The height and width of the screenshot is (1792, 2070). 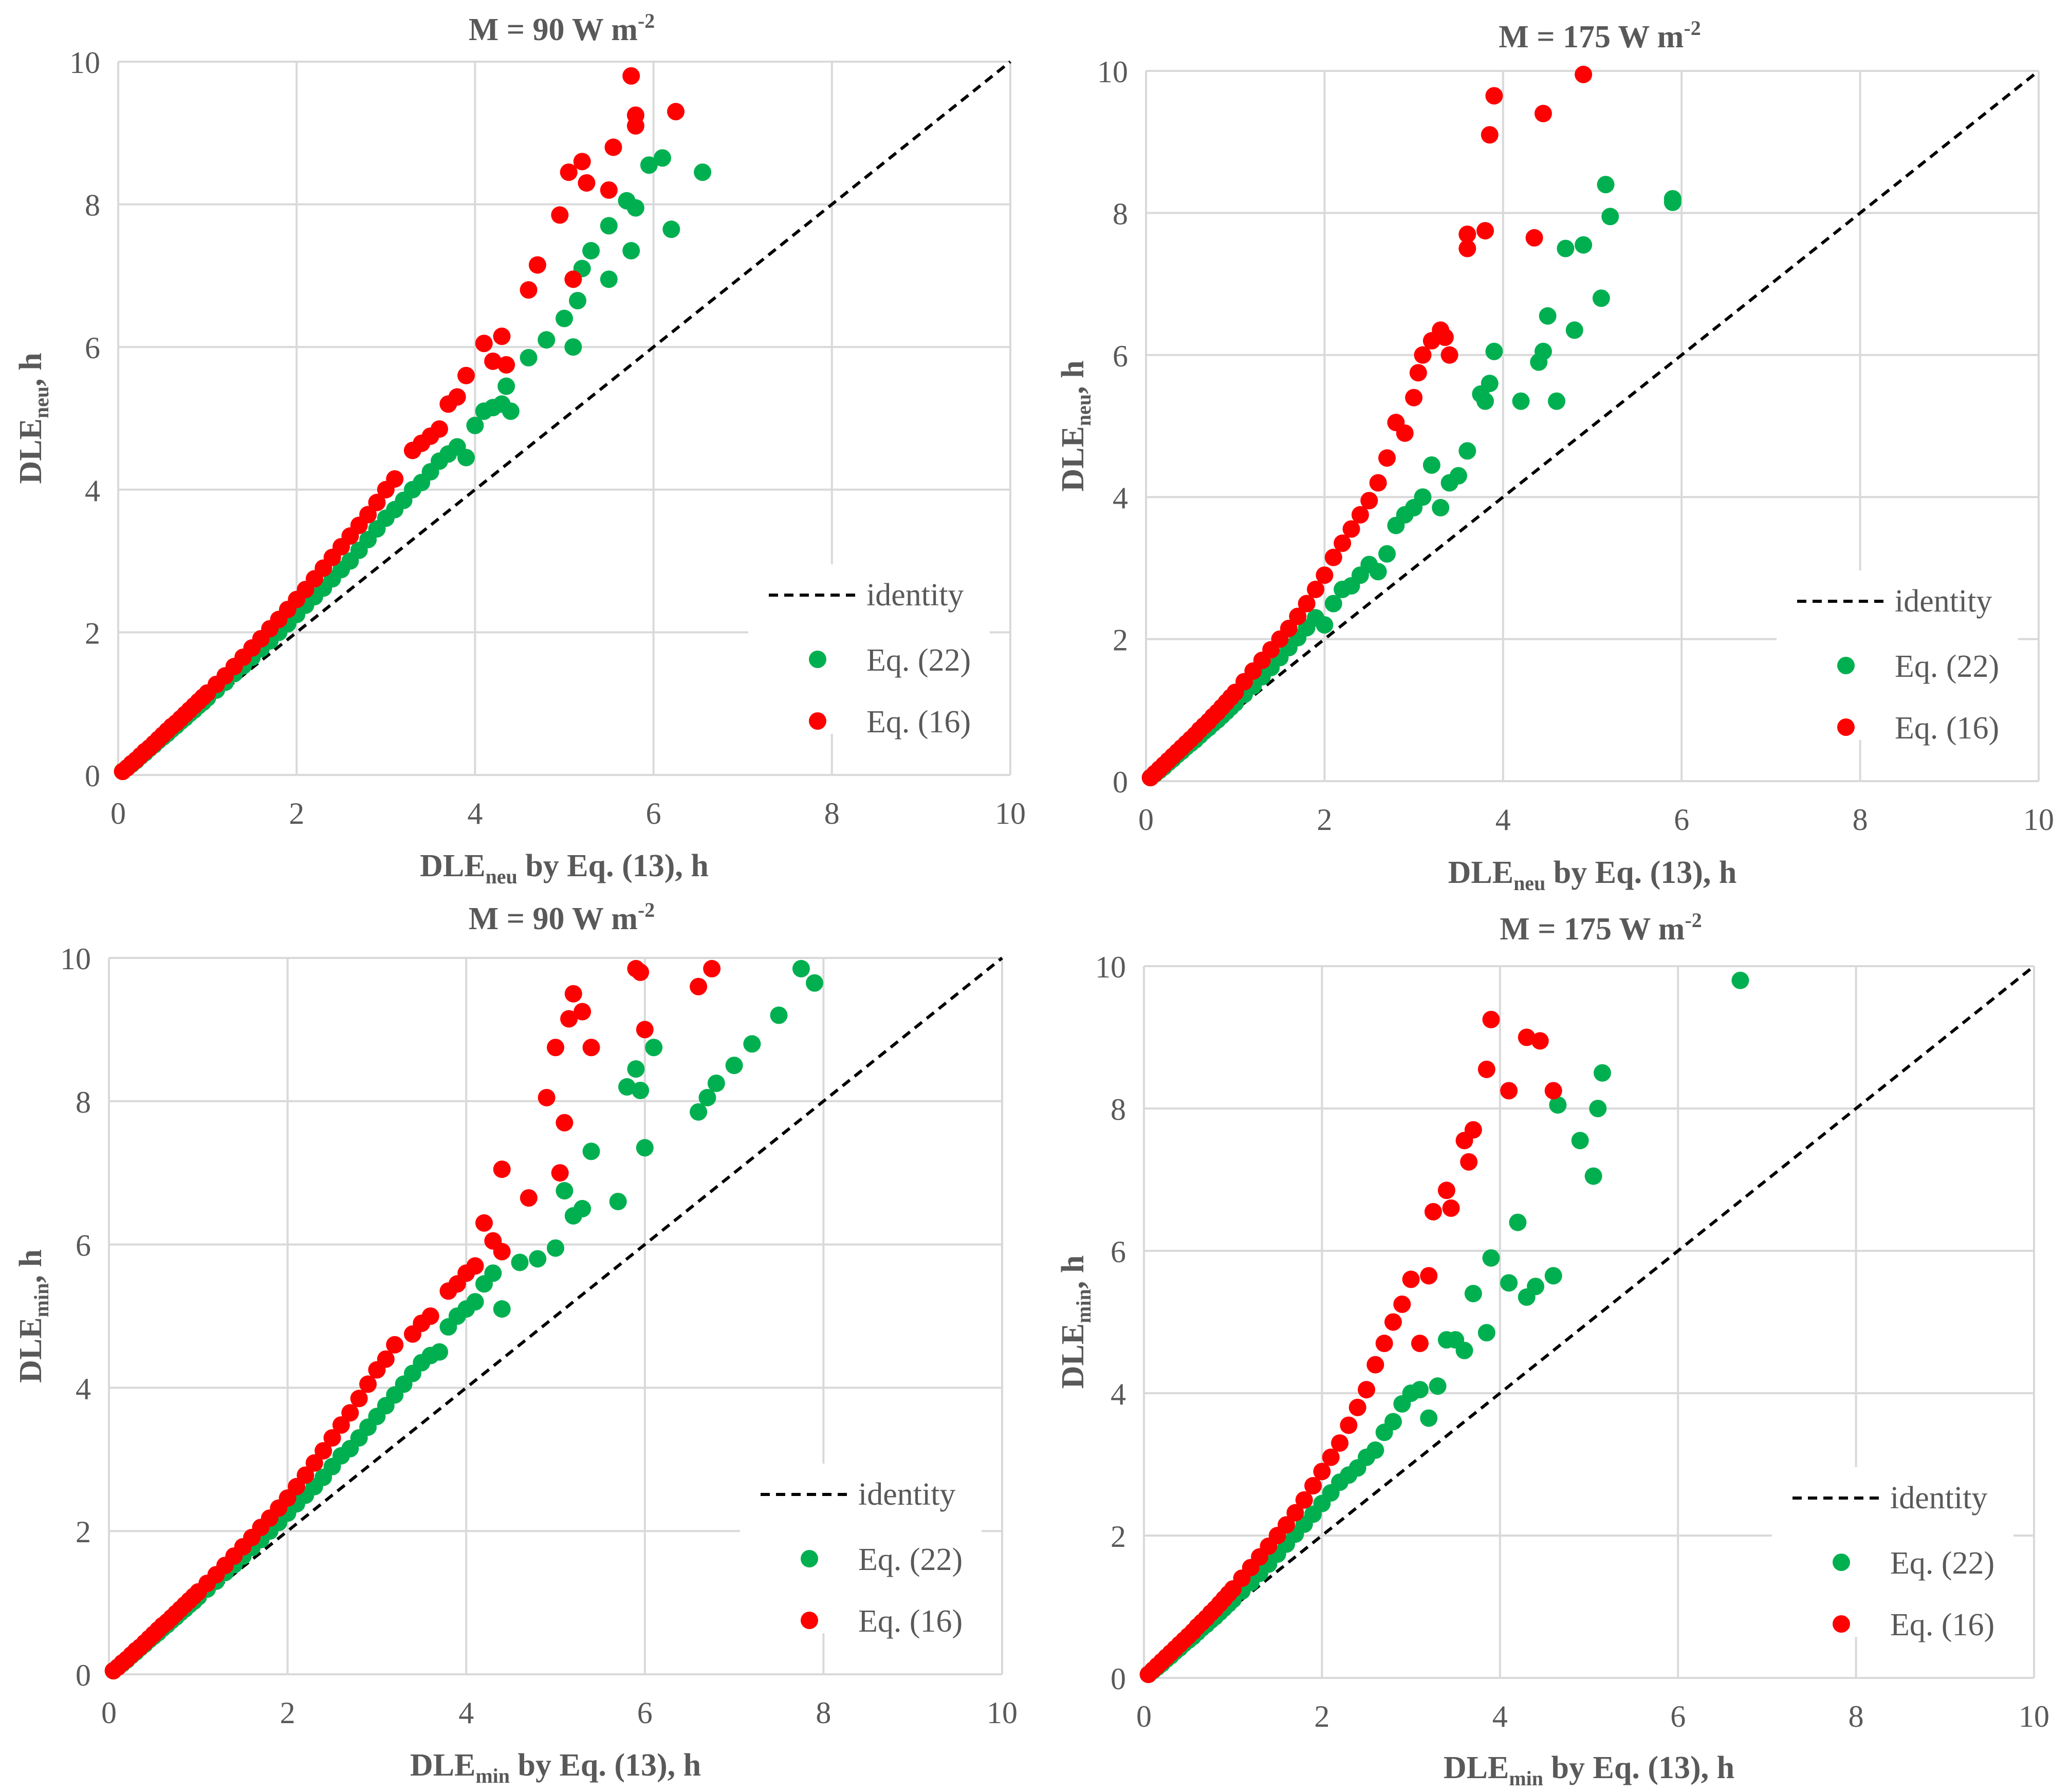 I want to click on legend-identity-label: identity, so click(x=1938, y=1499).